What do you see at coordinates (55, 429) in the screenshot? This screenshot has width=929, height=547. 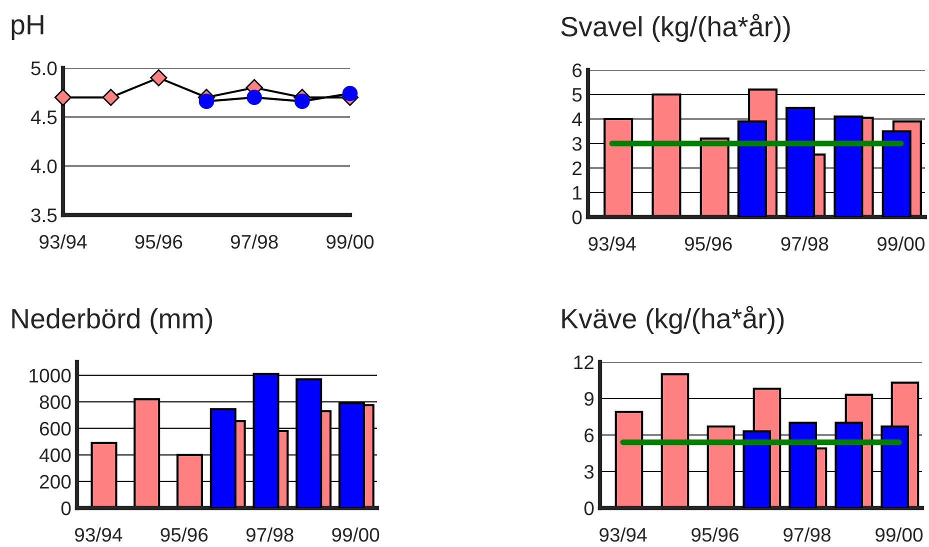 I see `y-tick-label: 600` at bounding box center [55, 429].